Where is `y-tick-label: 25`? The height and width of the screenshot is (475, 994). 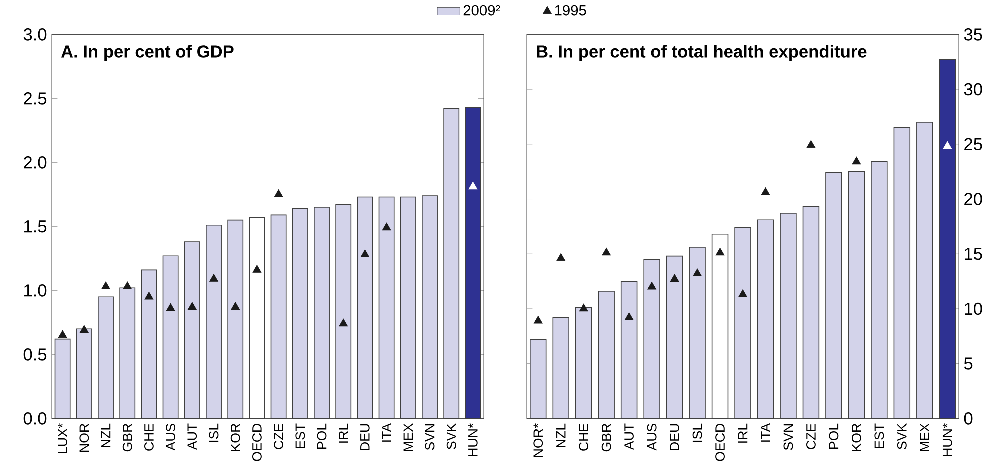 y-tick-label: 25 is located at coordinates (973, 144).